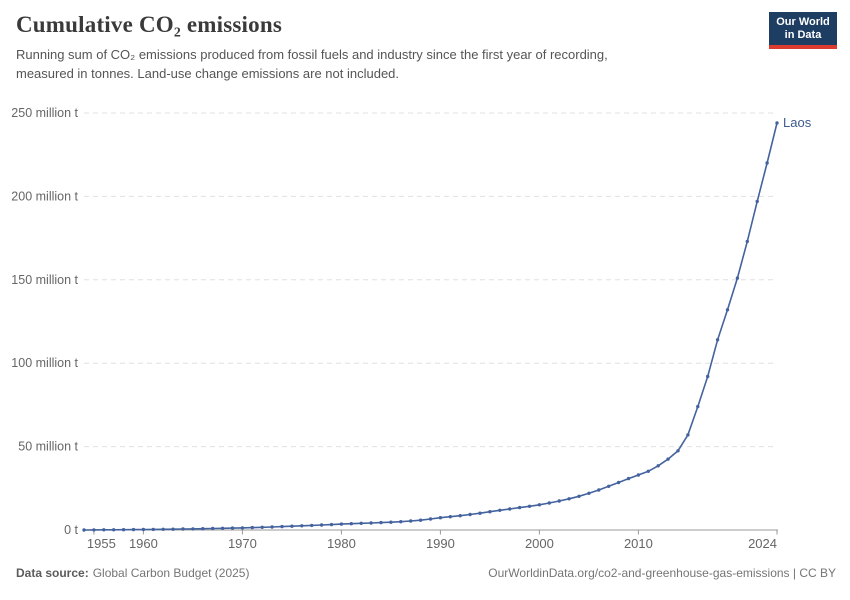 Image resolution: width=850 pixels, height=600 pixels. I want to click on owid-logo: Our World in Data, so click(803, 30).